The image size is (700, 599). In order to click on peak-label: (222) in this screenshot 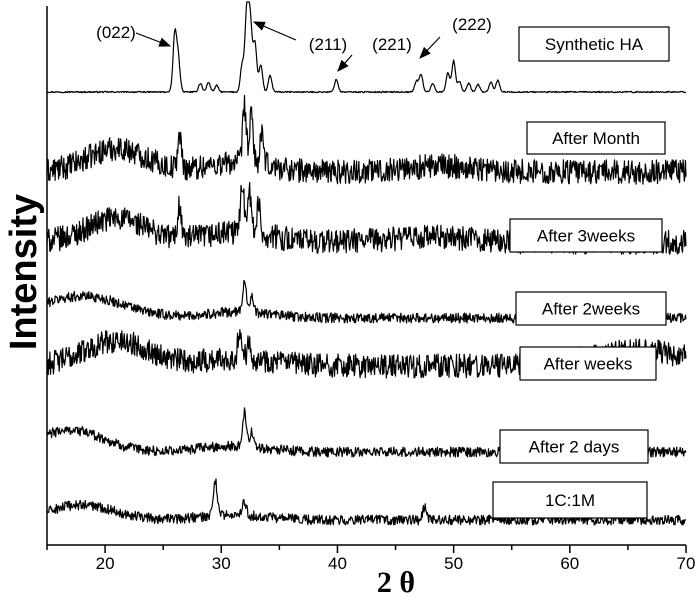, I will do `click(472, 24)`.